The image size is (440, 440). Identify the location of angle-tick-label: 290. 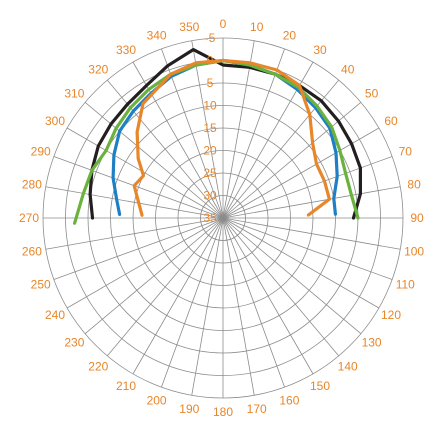
(41, 152).